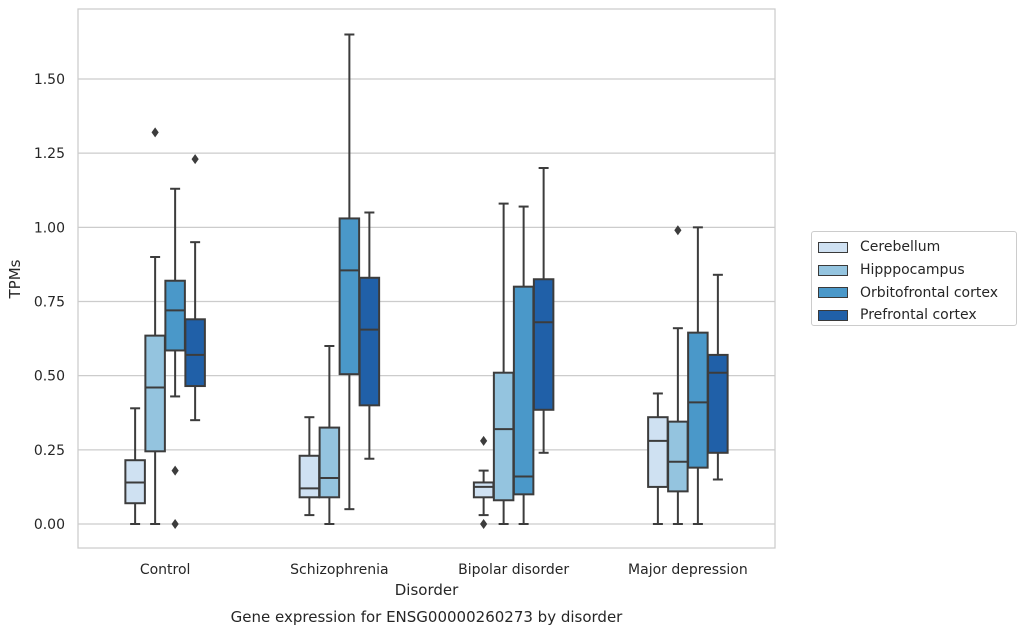 The image size is (1028, 634). What do you see at coordinates (900, 247) in the screenshot?
I see `legend-label: Cerebellum` at bounding box center [900, 247].